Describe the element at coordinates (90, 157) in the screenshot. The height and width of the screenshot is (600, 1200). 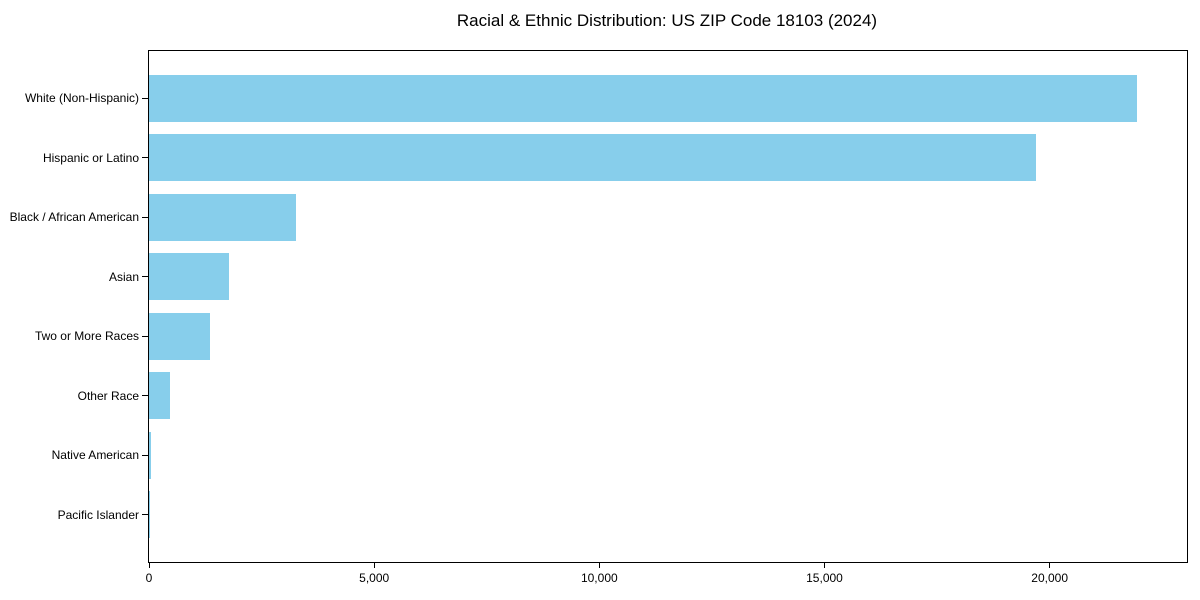
I see `y-axis-tick-label: Hispanic or Latino` at that location.